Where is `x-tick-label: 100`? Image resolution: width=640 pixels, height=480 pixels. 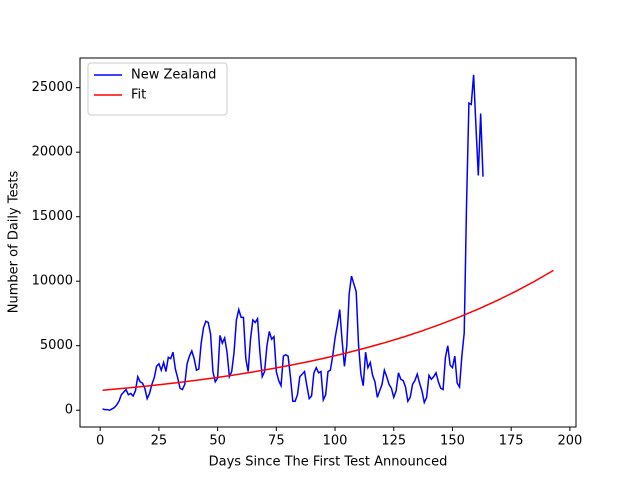 x-tick-label: 100 is located at coordinates (335, 441).